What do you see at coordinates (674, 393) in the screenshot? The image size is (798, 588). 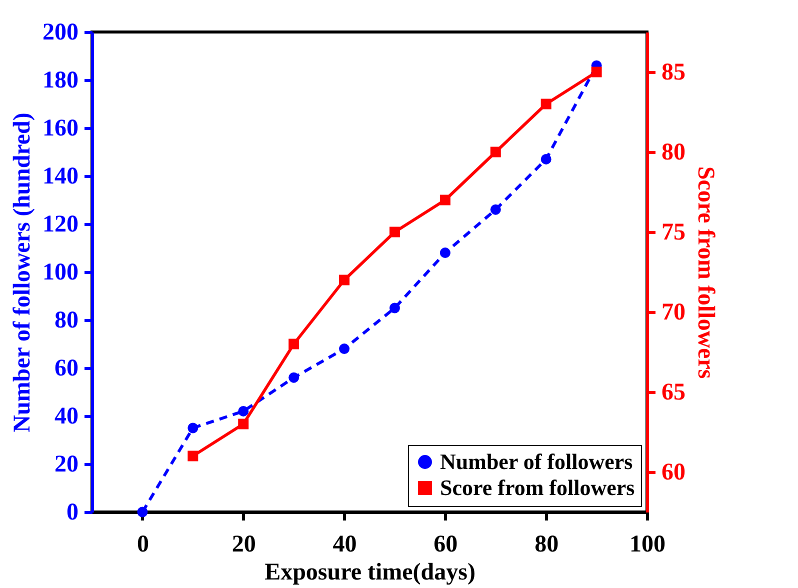 I see `y2-tick-label: 65` at bounding box center [674, 393].